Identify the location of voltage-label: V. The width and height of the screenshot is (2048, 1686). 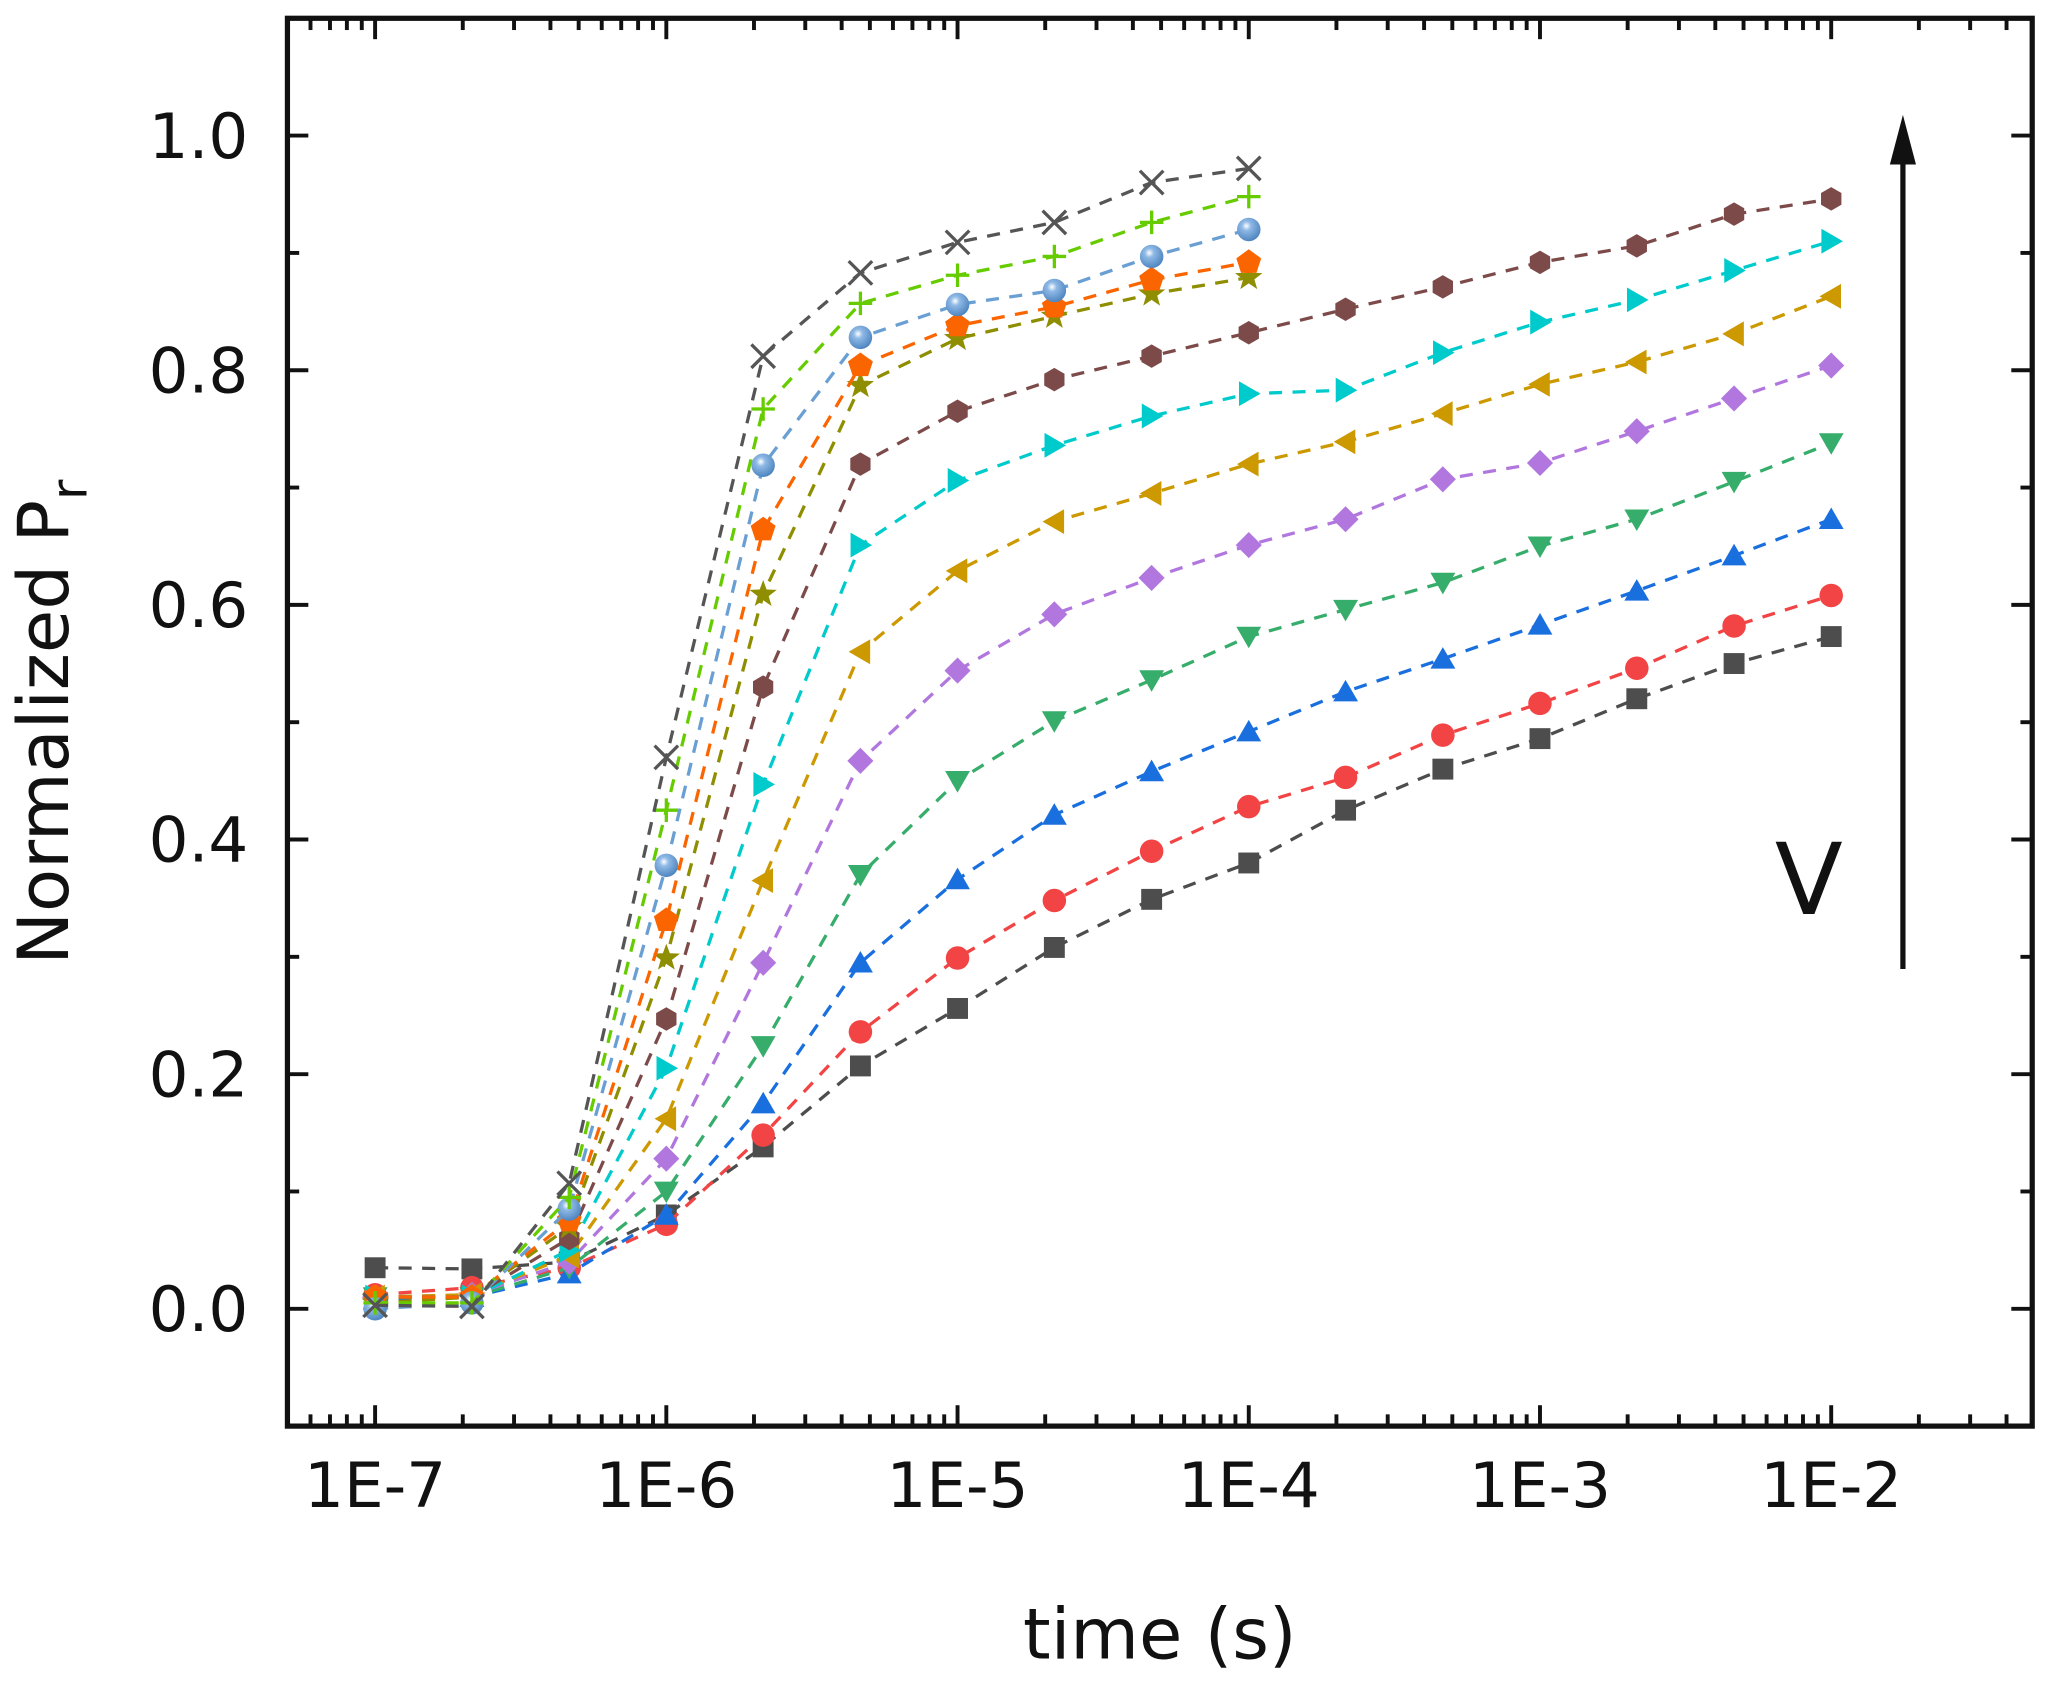
(1809, 880).